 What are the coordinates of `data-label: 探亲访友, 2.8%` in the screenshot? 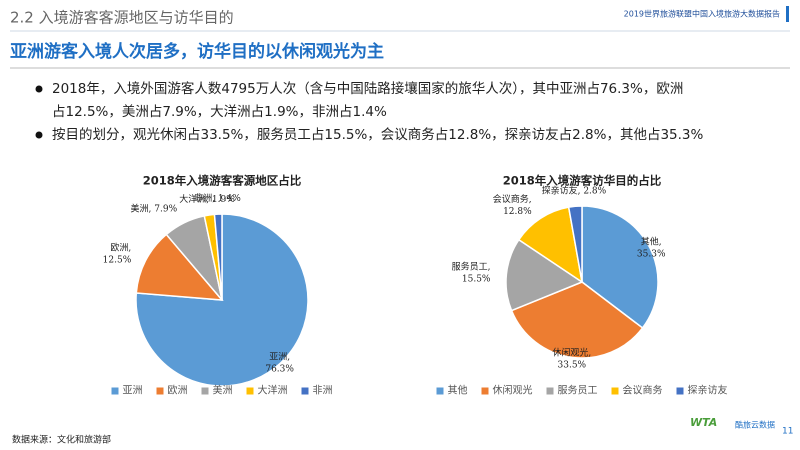 It's located at (574, 190).